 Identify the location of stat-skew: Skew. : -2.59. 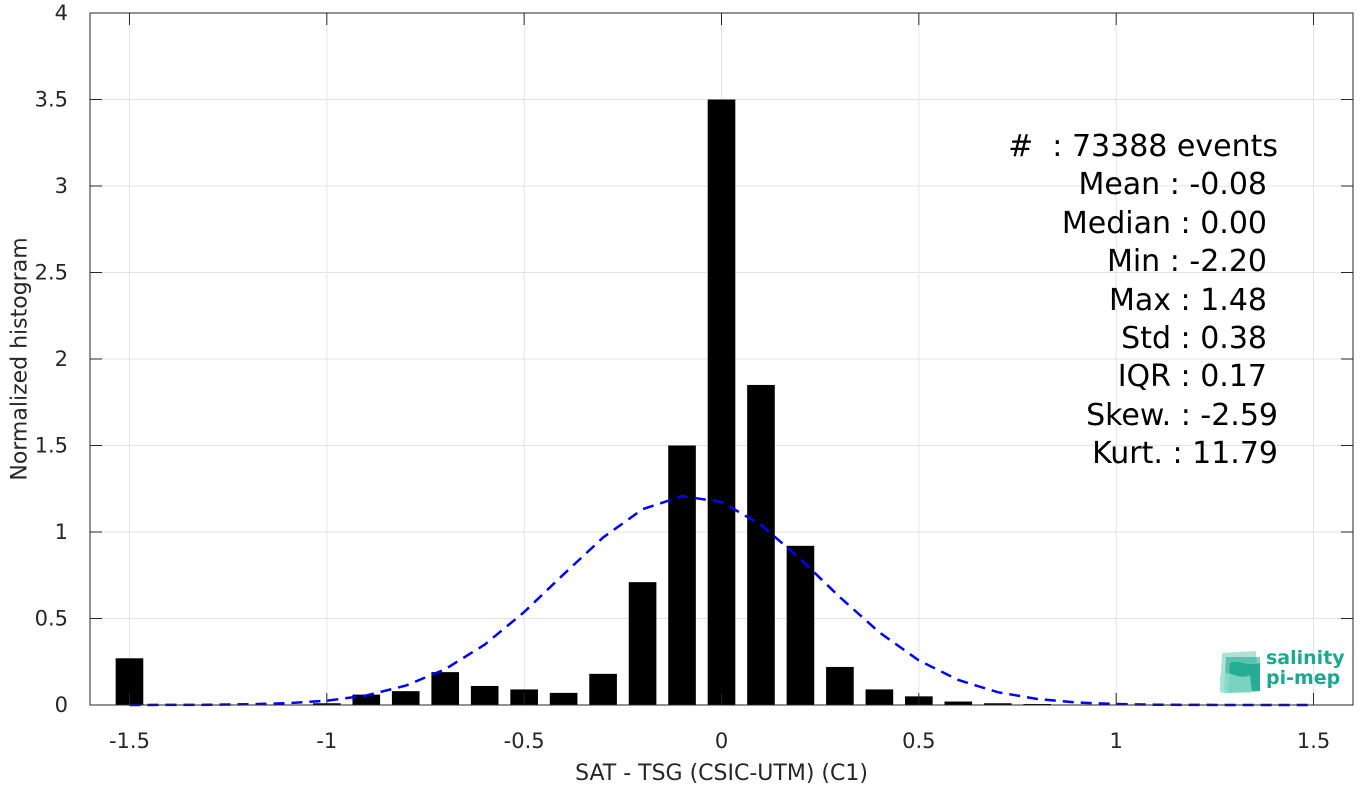
(1182, 415).